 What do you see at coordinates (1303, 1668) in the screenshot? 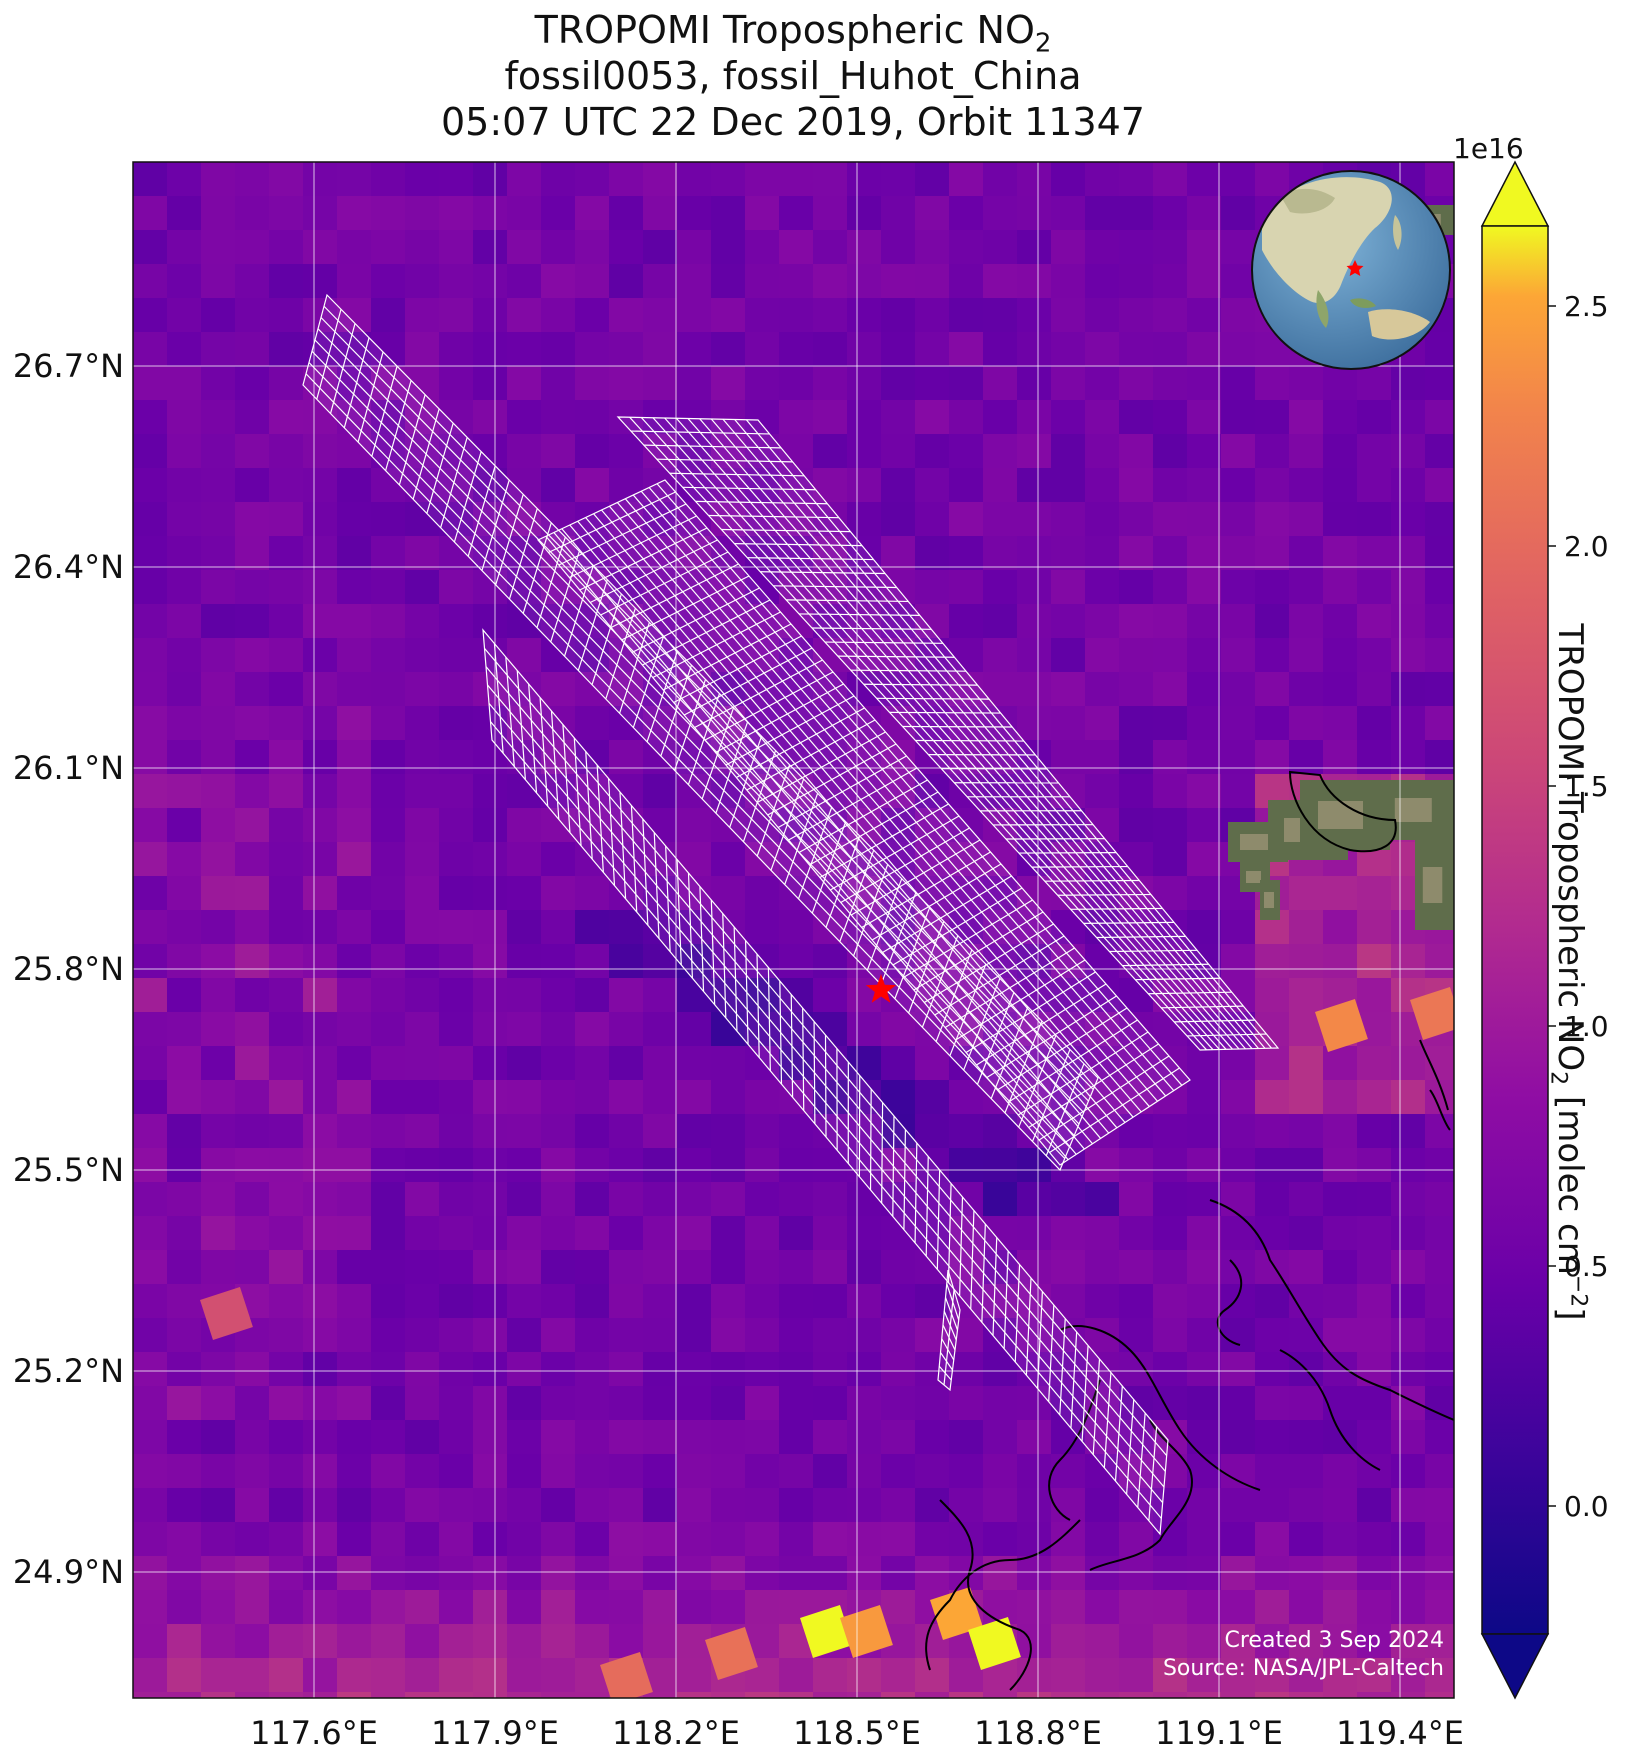
I see `credit-source: Source: NASA/JPL-Caltech` at bounding box center [1303, 1668].